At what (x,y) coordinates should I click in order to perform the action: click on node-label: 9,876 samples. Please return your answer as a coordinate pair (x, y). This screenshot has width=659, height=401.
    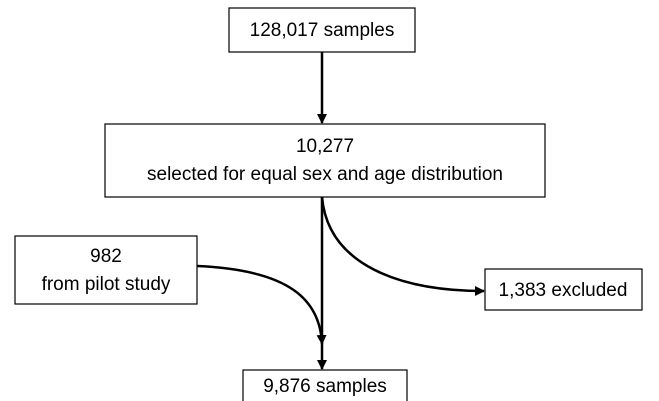
    Looking at the image, I should click on (325, 386).